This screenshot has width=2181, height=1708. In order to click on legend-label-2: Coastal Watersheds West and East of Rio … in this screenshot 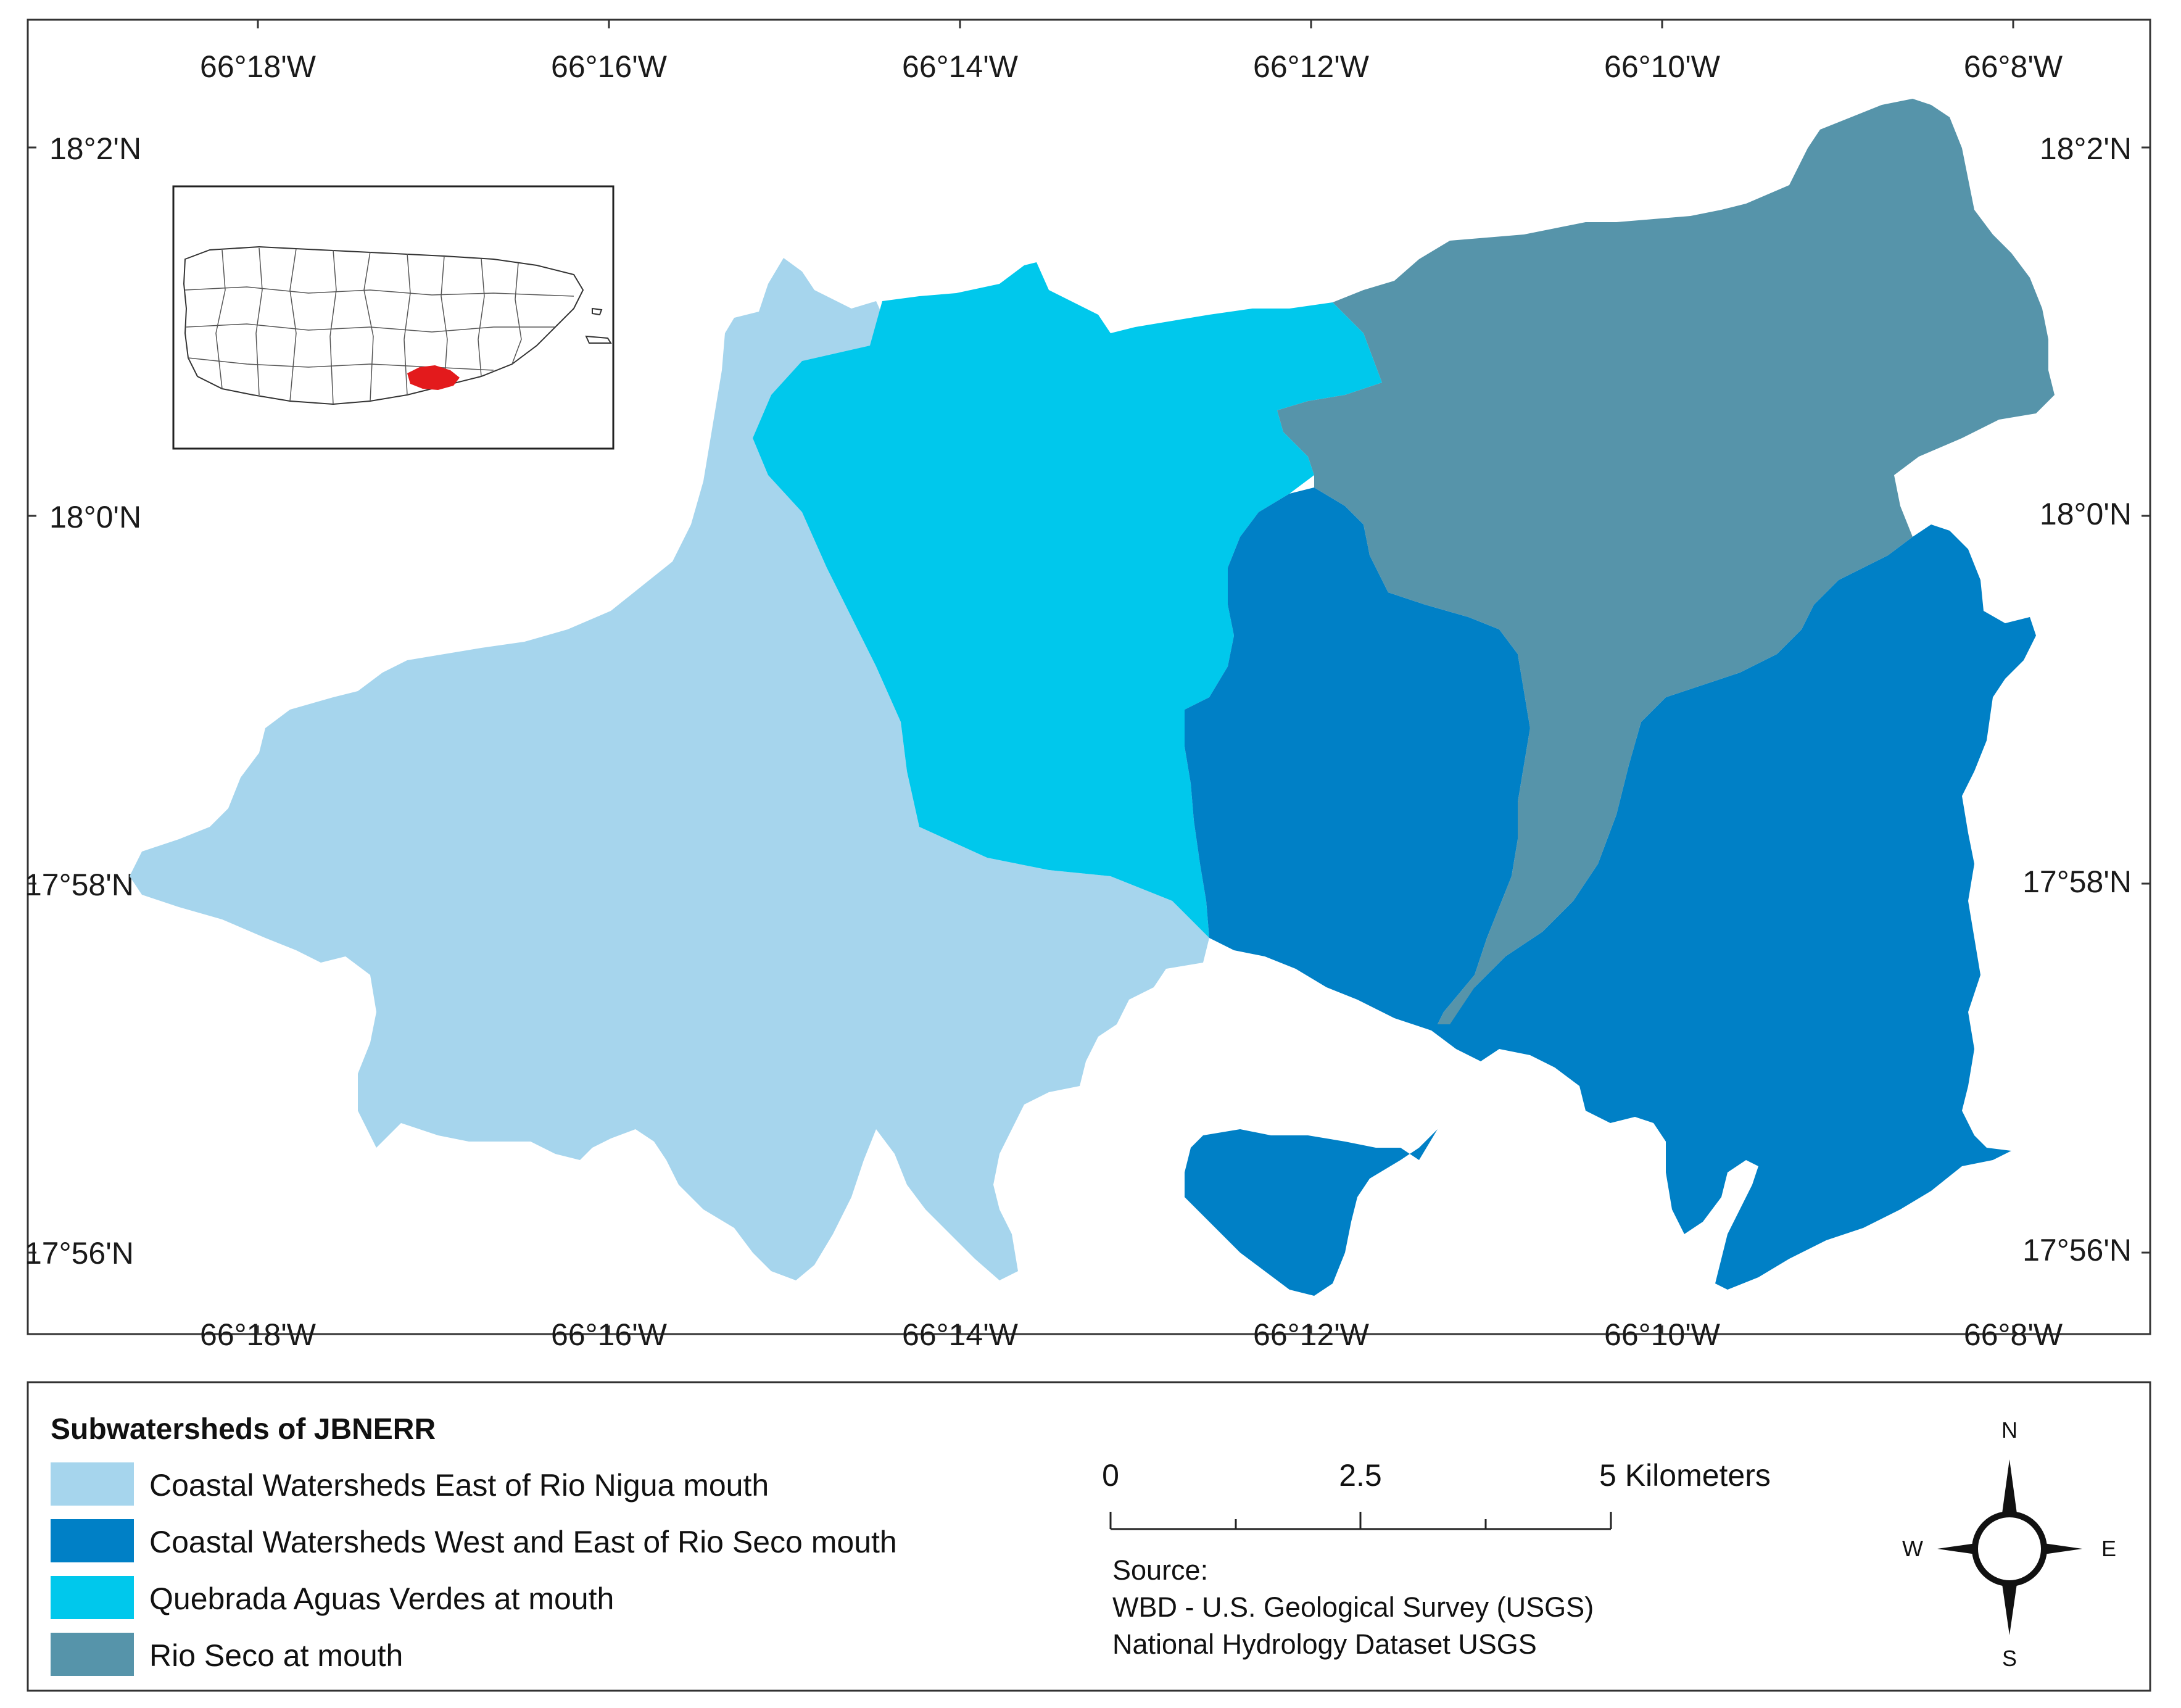, I will do `click(523, 1542)`.